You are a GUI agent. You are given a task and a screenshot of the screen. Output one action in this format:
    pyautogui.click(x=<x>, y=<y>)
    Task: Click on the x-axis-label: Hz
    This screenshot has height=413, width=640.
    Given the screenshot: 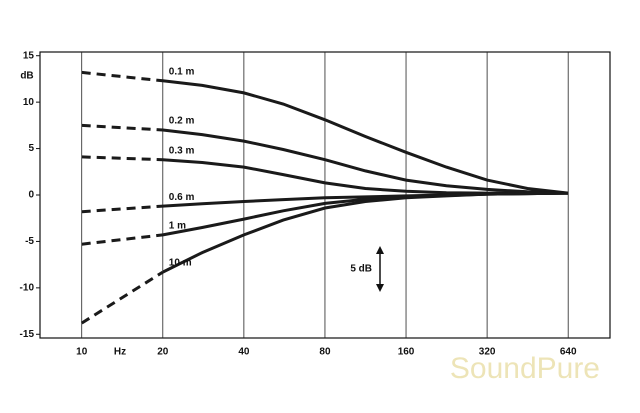 What is the action you would take?
    pyautogui.click(x=120, y=352)
    